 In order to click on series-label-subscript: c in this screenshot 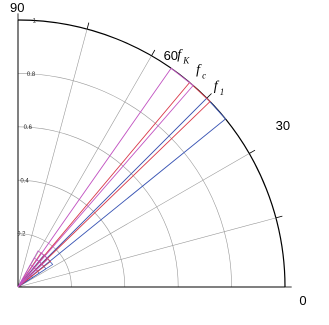, I will do `click(204, 75)`.